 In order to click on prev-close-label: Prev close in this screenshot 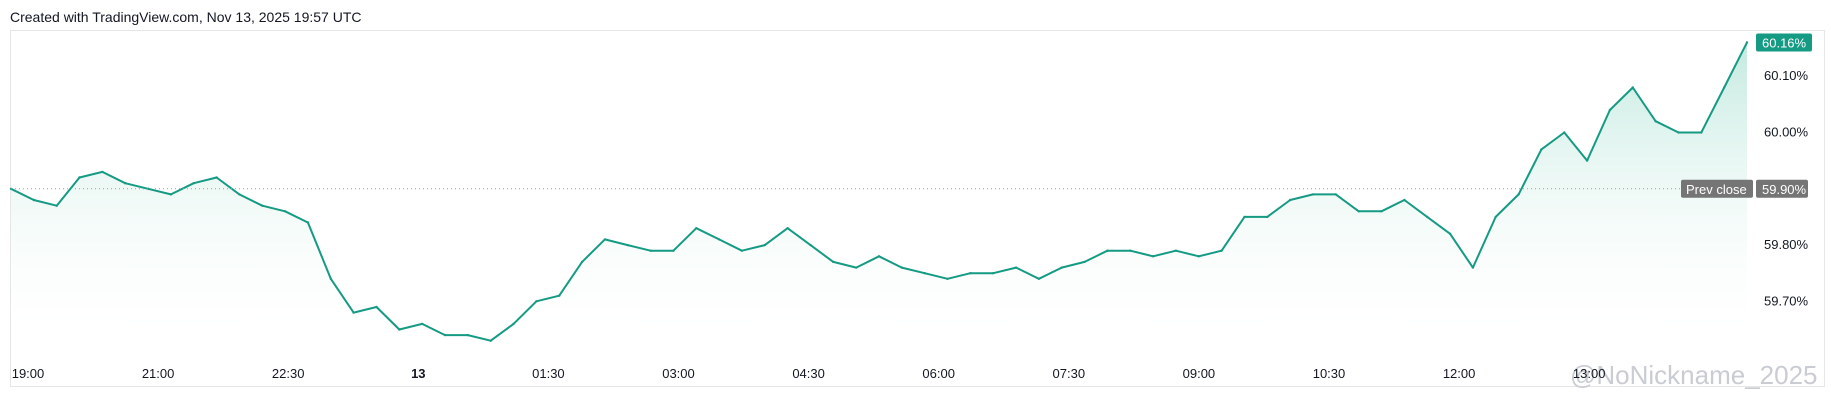, I will do `click(1716, 189)`.